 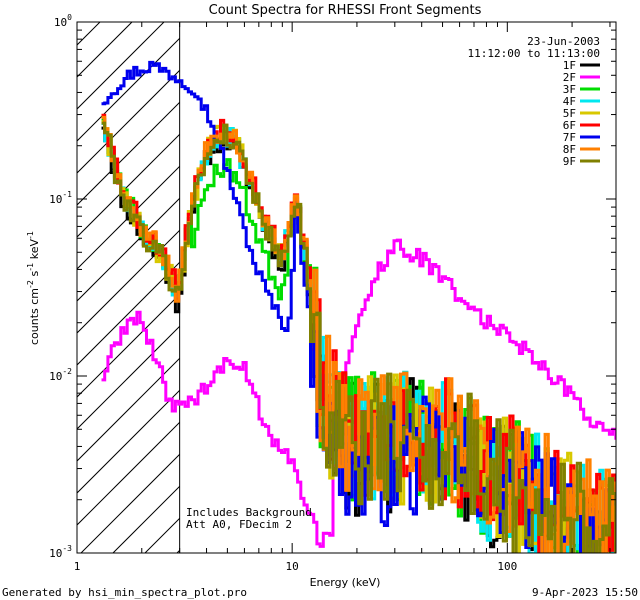 I want to click on annotation-background: Includes Background, so click(x=249, y=512).